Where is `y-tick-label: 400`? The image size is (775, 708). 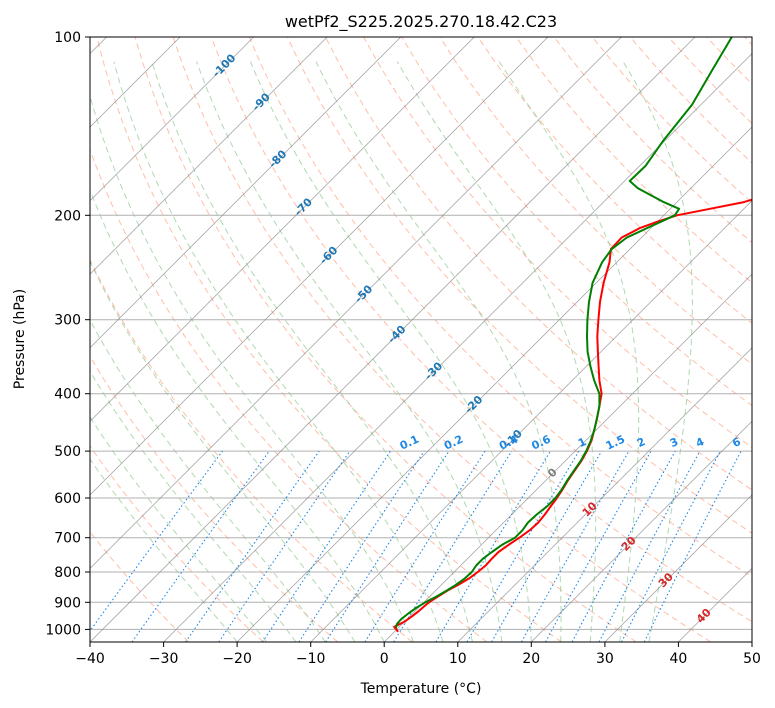
y-tick-label: 400 is located at coordinates (67, 395).